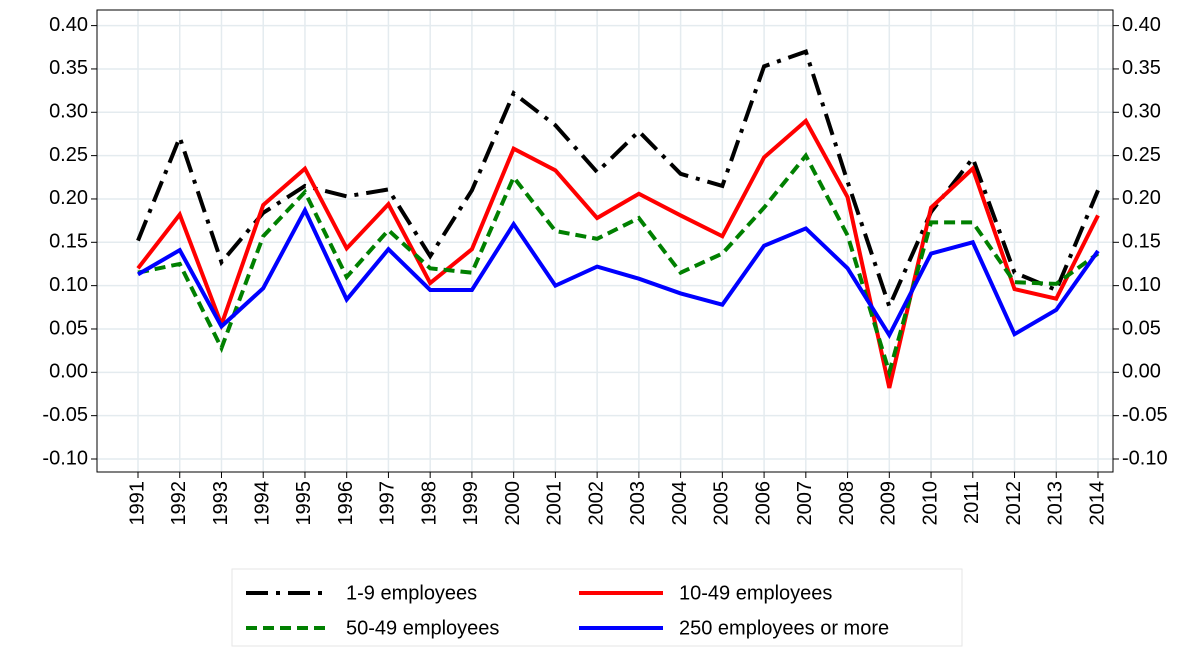 The height and width of the screenshot is (649, 1199). I want to click on legend-label: 1-9 employees, so click(411, 593).